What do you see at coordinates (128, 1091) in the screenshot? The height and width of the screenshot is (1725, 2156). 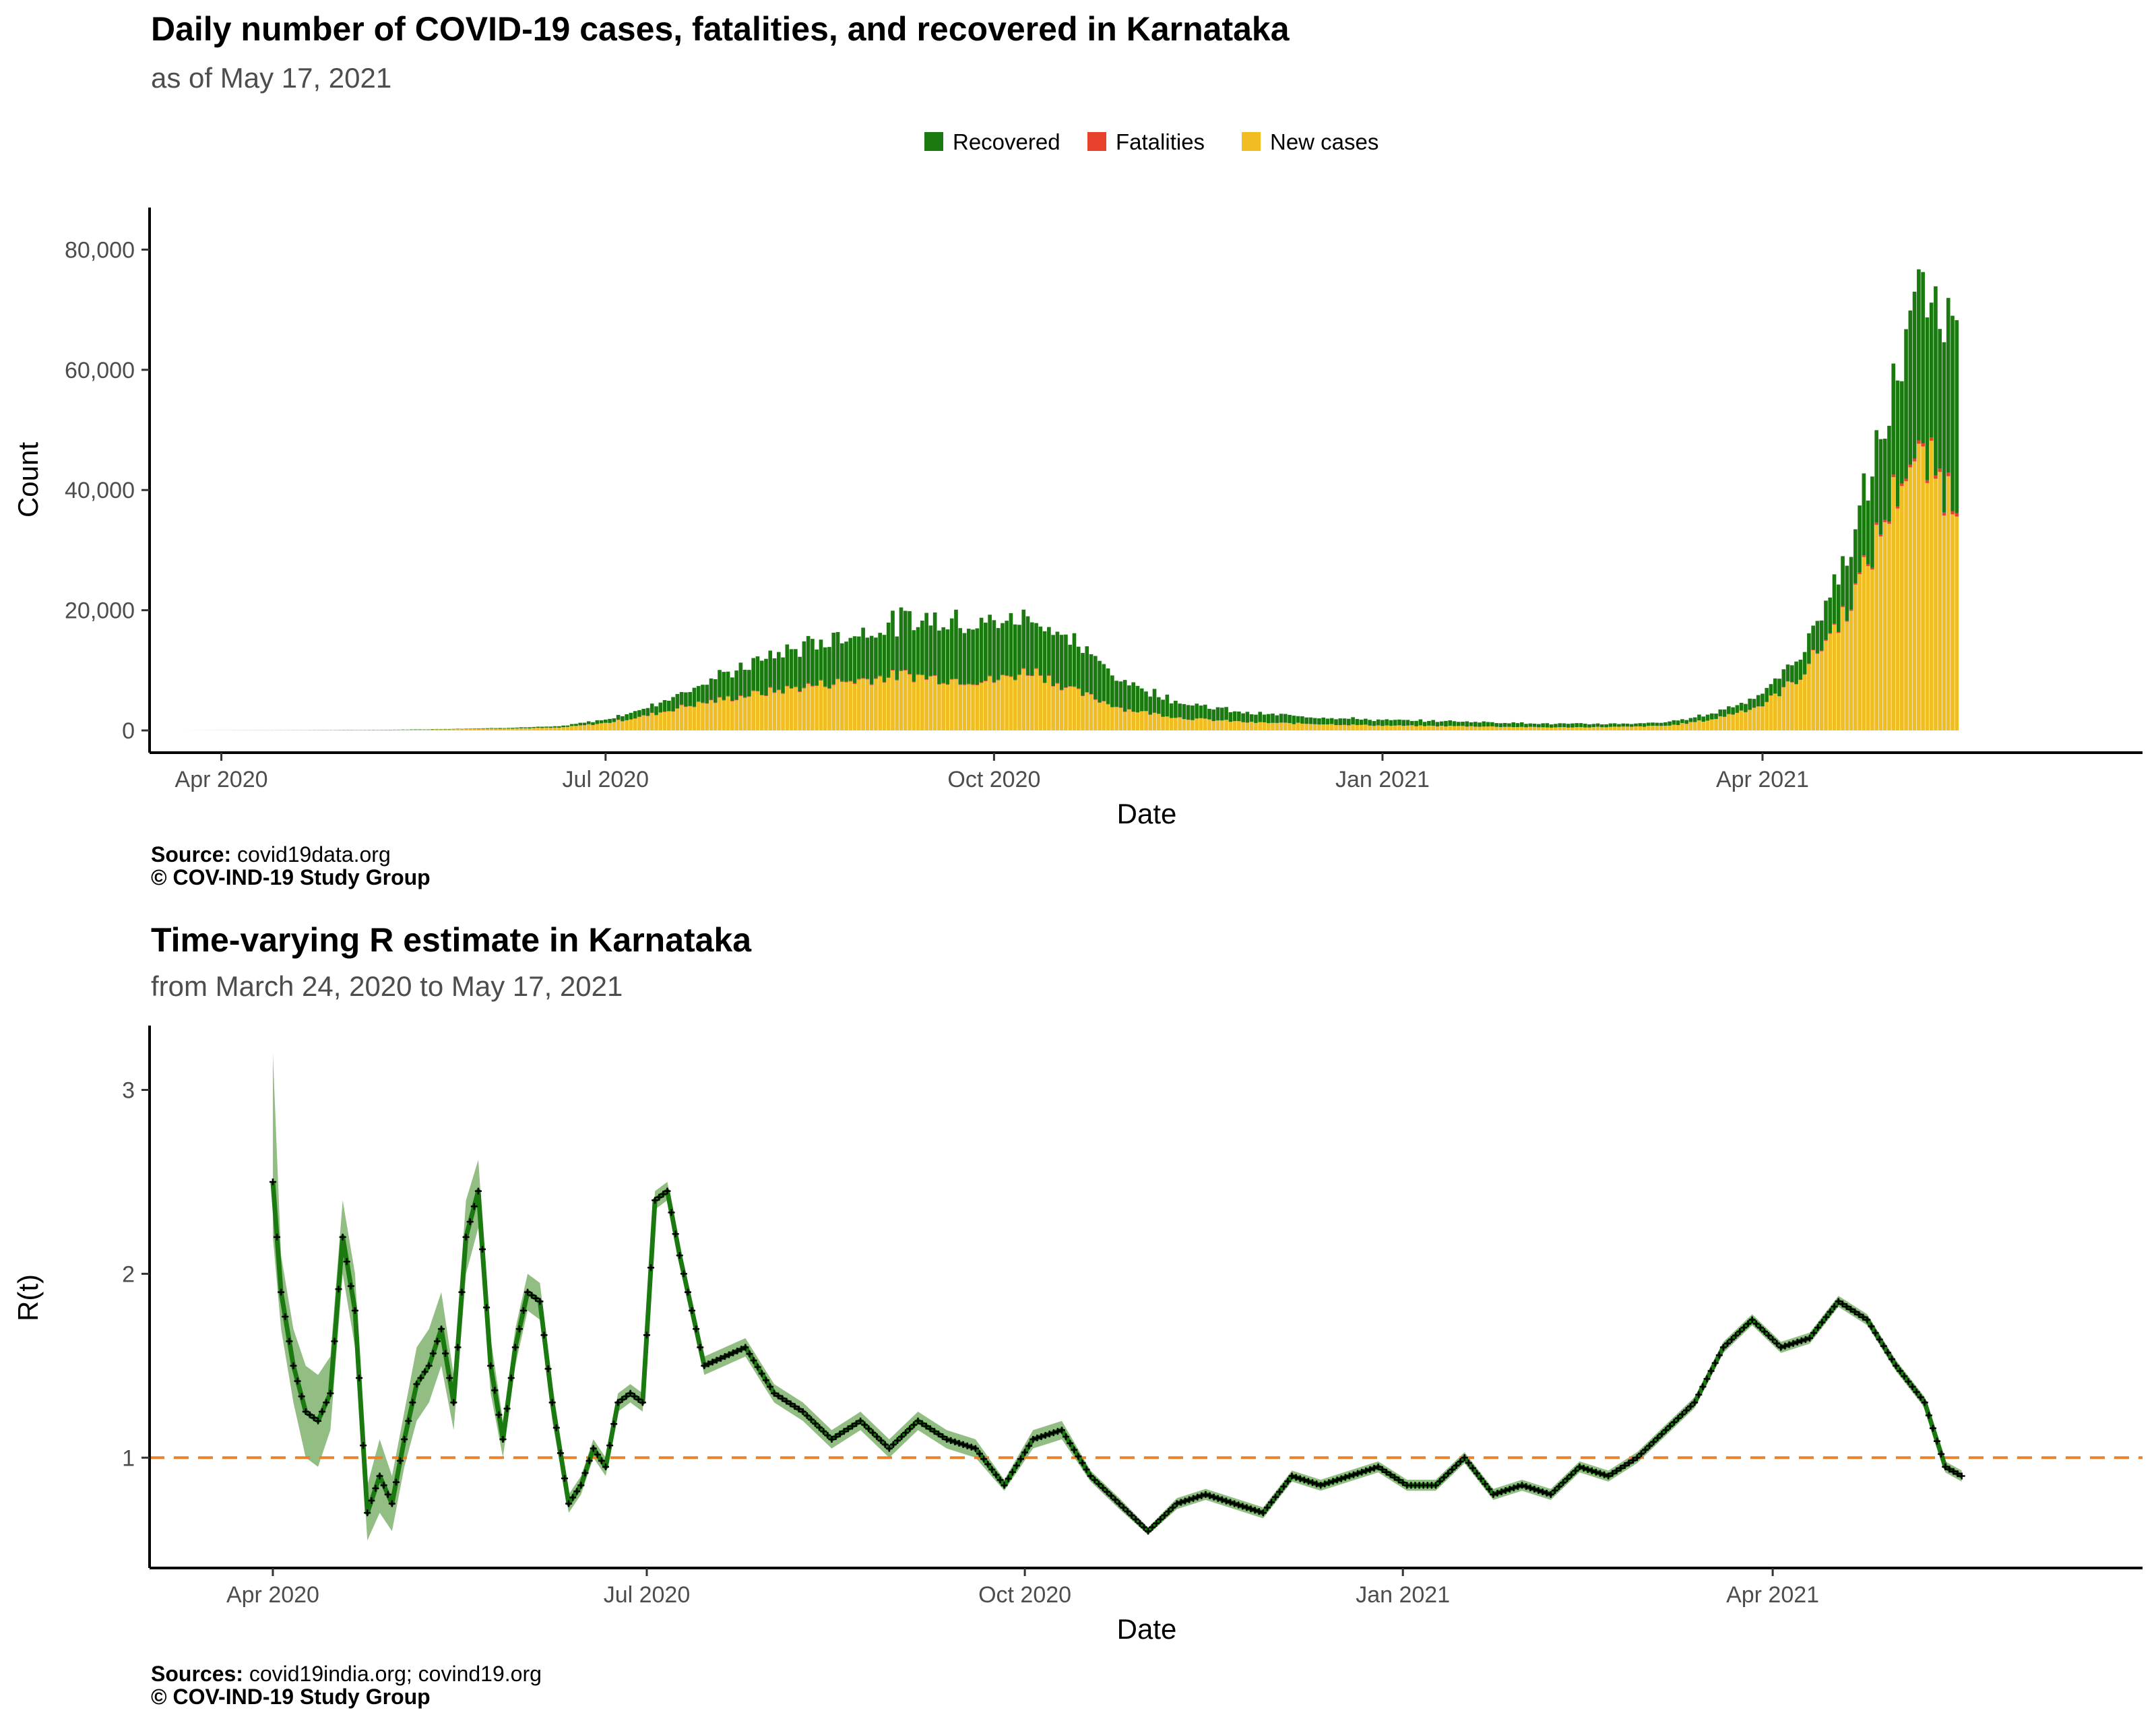 I see `chart2-y-tick-label: 3` at bounding box center [128, 1091].